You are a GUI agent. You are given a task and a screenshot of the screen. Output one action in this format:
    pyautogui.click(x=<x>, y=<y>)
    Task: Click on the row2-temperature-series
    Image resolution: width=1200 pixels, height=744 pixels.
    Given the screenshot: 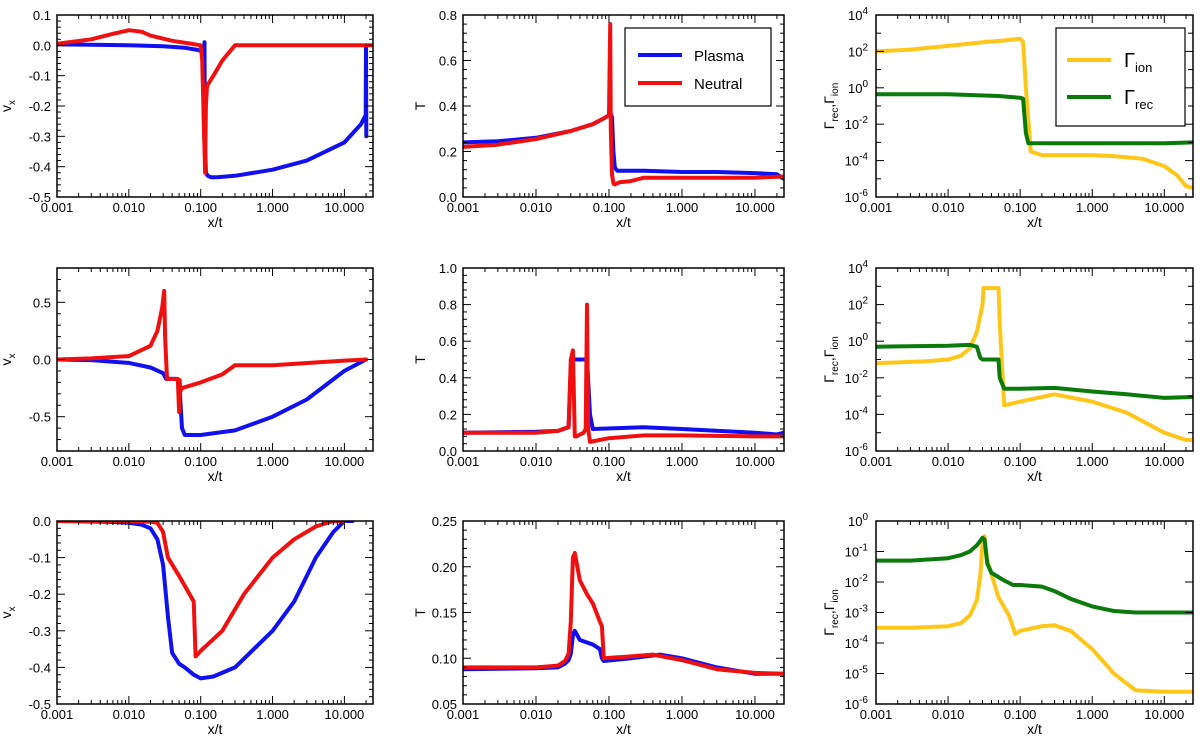 What is the action you would take?
    pyautogui.click(x=623, y=373)
    